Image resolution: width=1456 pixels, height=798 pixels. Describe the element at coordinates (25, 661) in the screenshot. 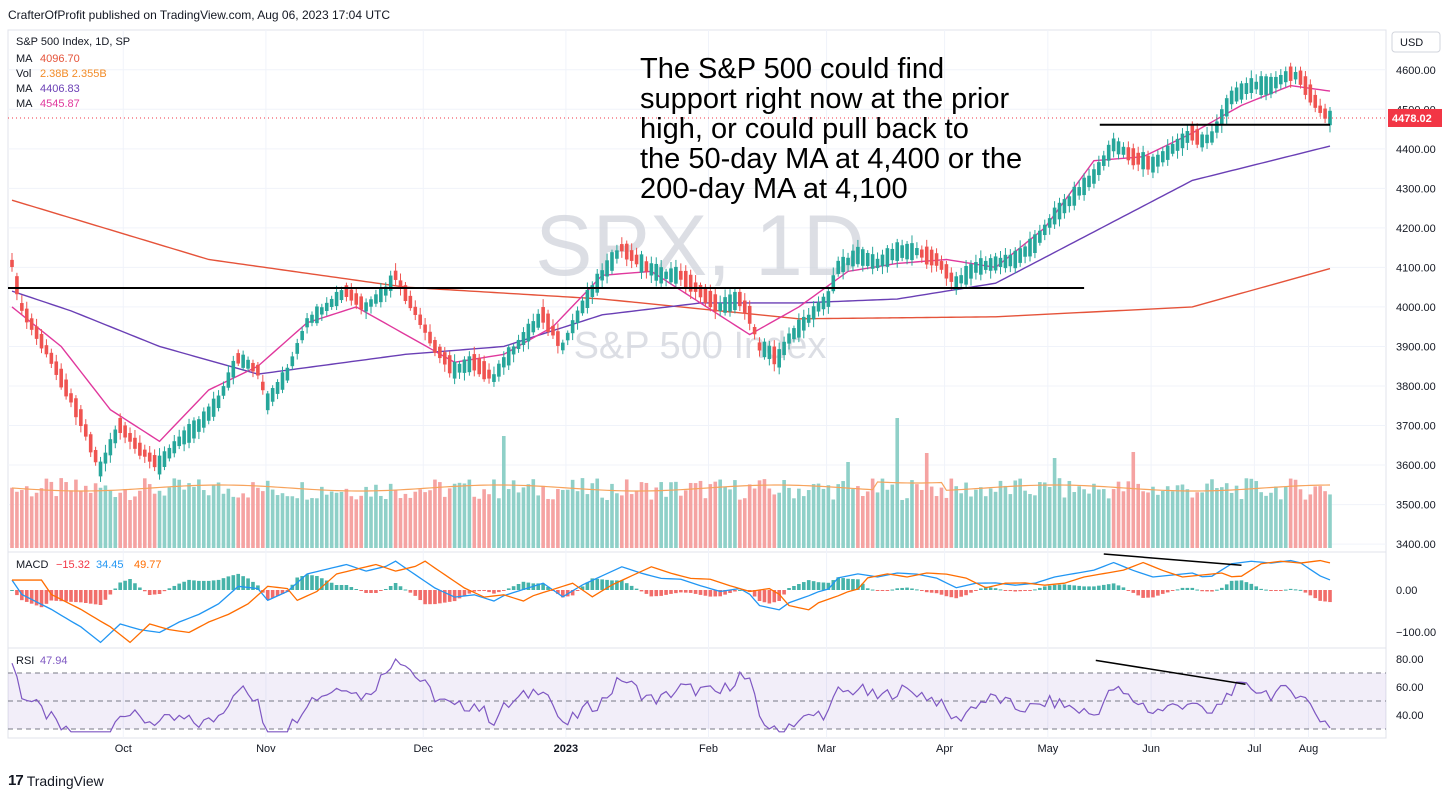

I see `rsi-label: RSI` at that location.